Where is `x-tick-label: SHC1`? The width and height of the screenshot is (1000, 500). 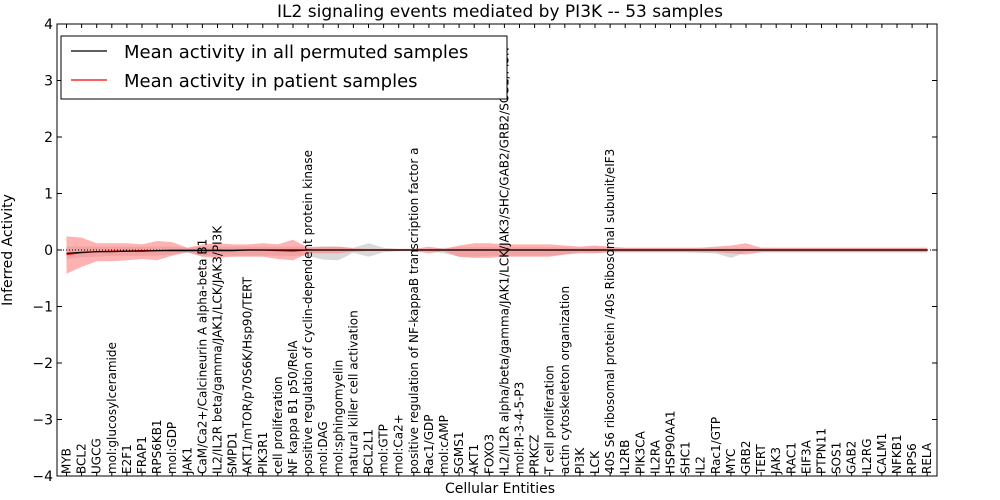
x-tick-label: SHC1 is located at coordinates (686, 457).